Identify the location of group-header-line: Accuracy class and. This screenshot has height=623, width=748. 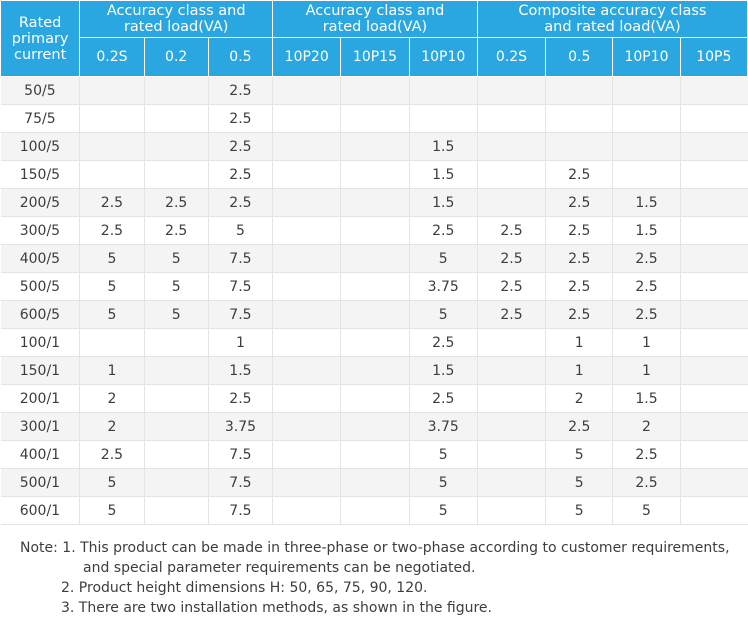
(375, 11).